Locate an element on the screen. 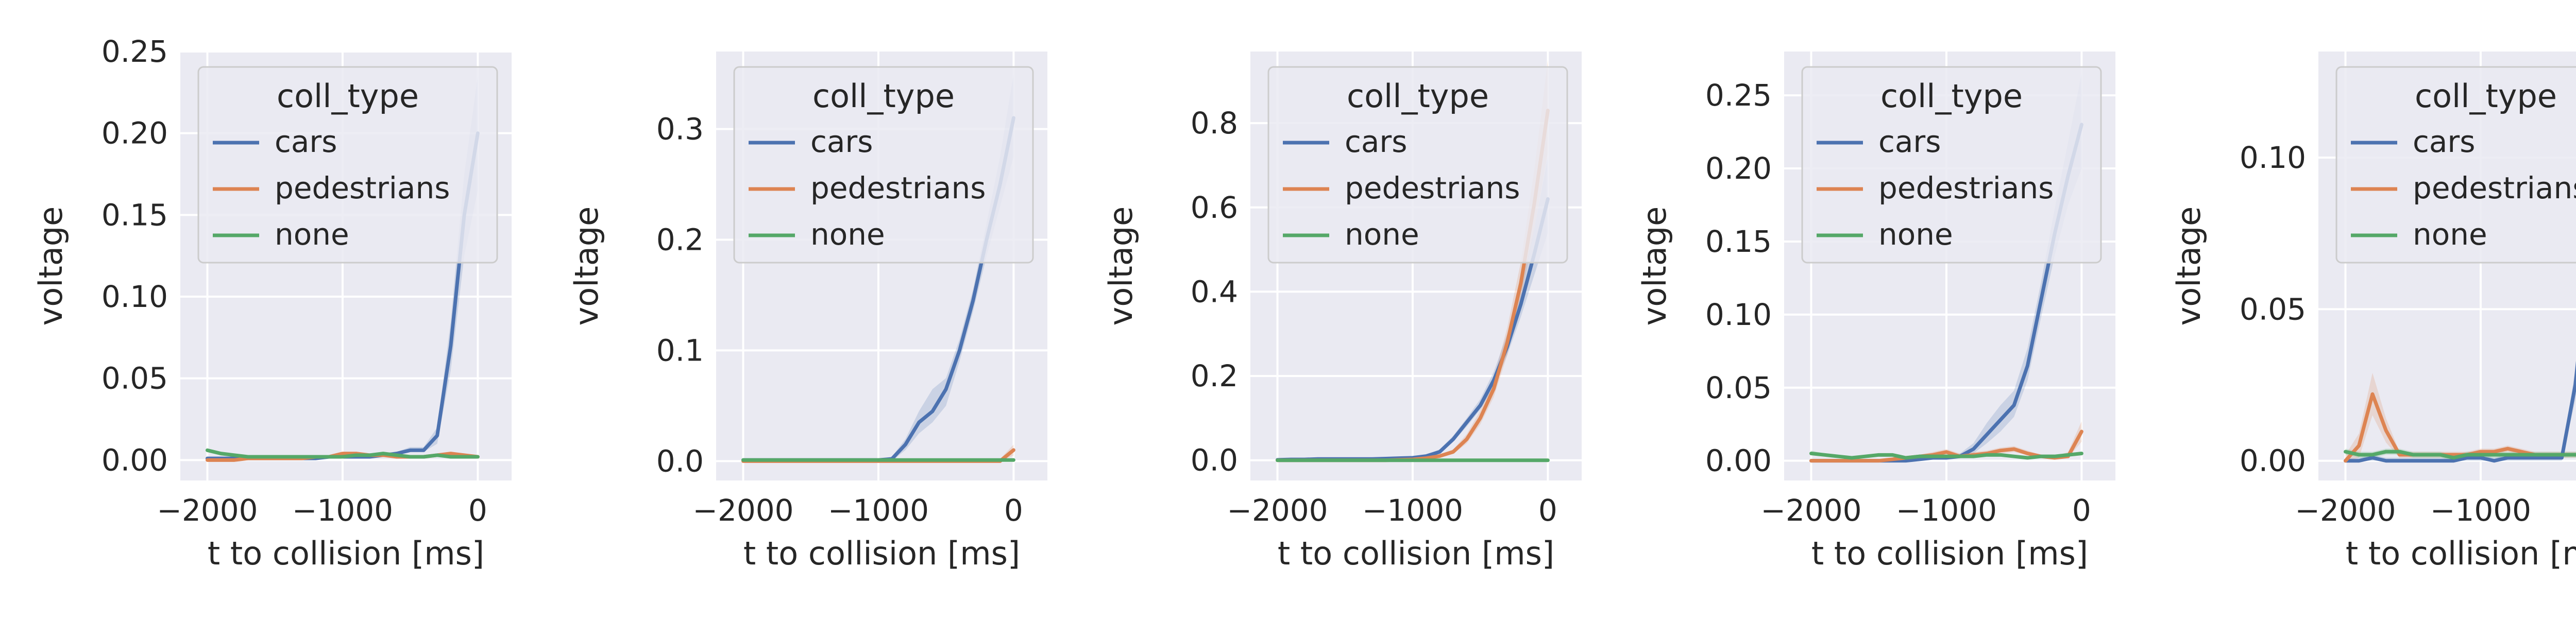  line-cars is located at coordinates (2459, 411).